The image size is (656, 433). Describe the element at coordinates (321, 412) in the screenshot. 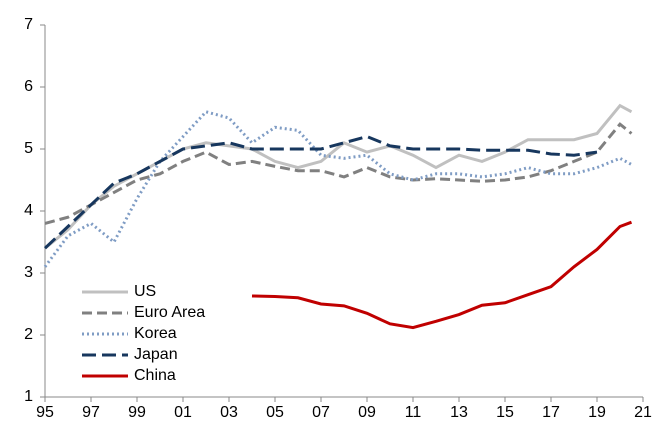

I see `x-tick-label: 07` at that location.